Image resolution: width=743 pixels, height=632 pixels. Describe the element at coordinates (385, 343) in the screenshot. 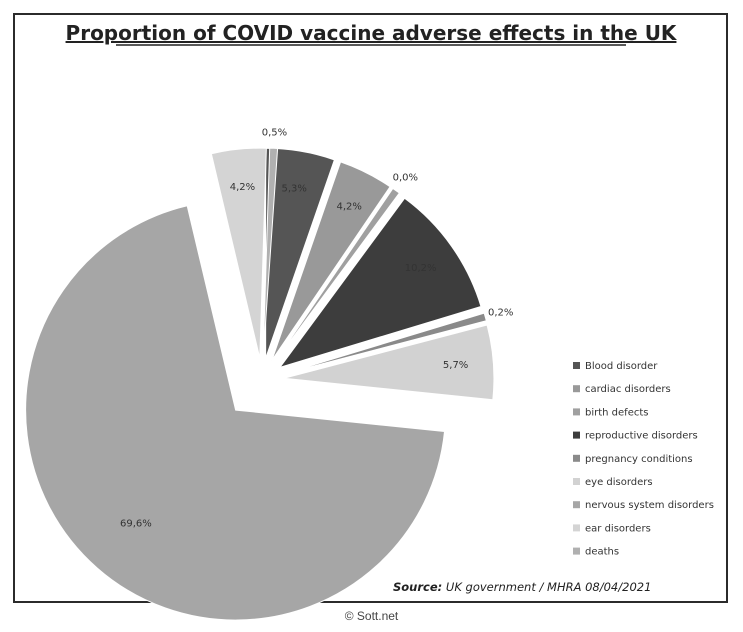

I see `pie-slice-pregnancy-conditions` at that location.